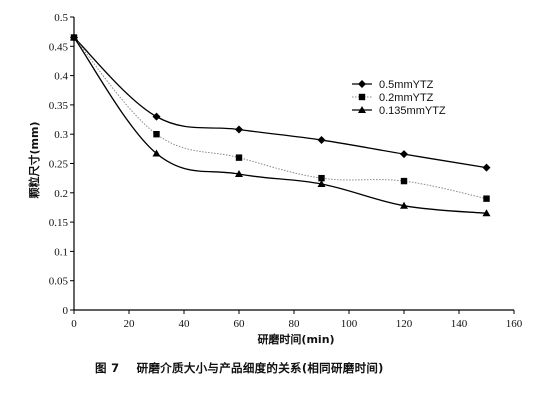 The image size is (540, 407). I want to click on y-tick-label: 0.4, so click(61, 77).